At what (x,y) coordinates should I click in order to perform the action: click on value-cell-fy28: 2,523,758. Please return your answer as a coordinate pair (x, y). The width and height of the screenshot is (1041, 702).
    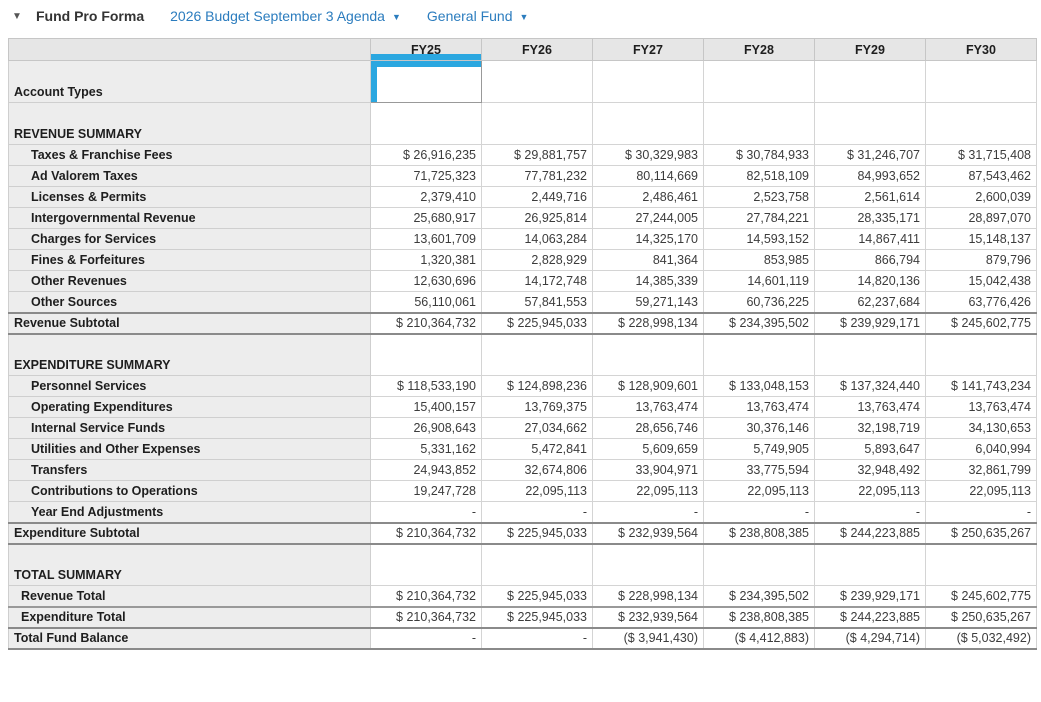
    Looking at the image, I should click on (759, 197).